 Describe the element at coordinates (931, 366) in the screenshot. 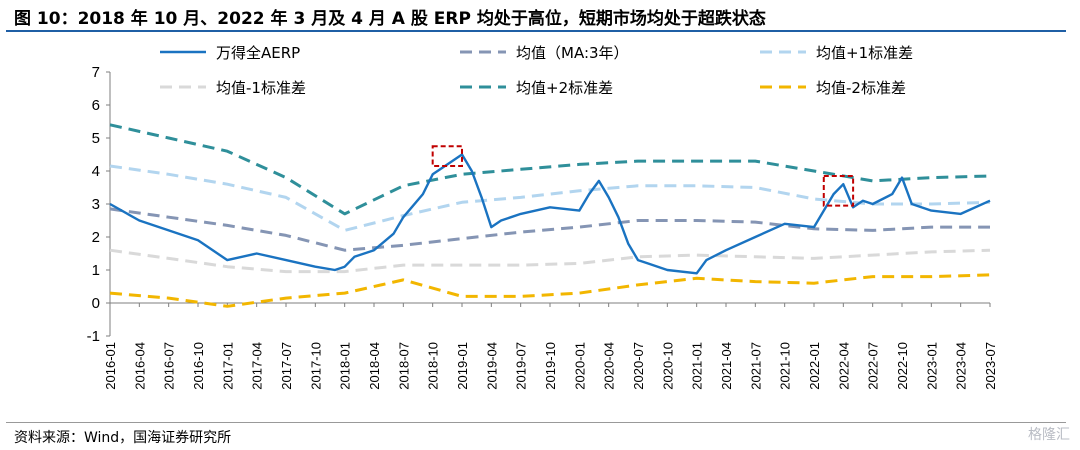

I see `x-tick-label: 2023-01` at that location.